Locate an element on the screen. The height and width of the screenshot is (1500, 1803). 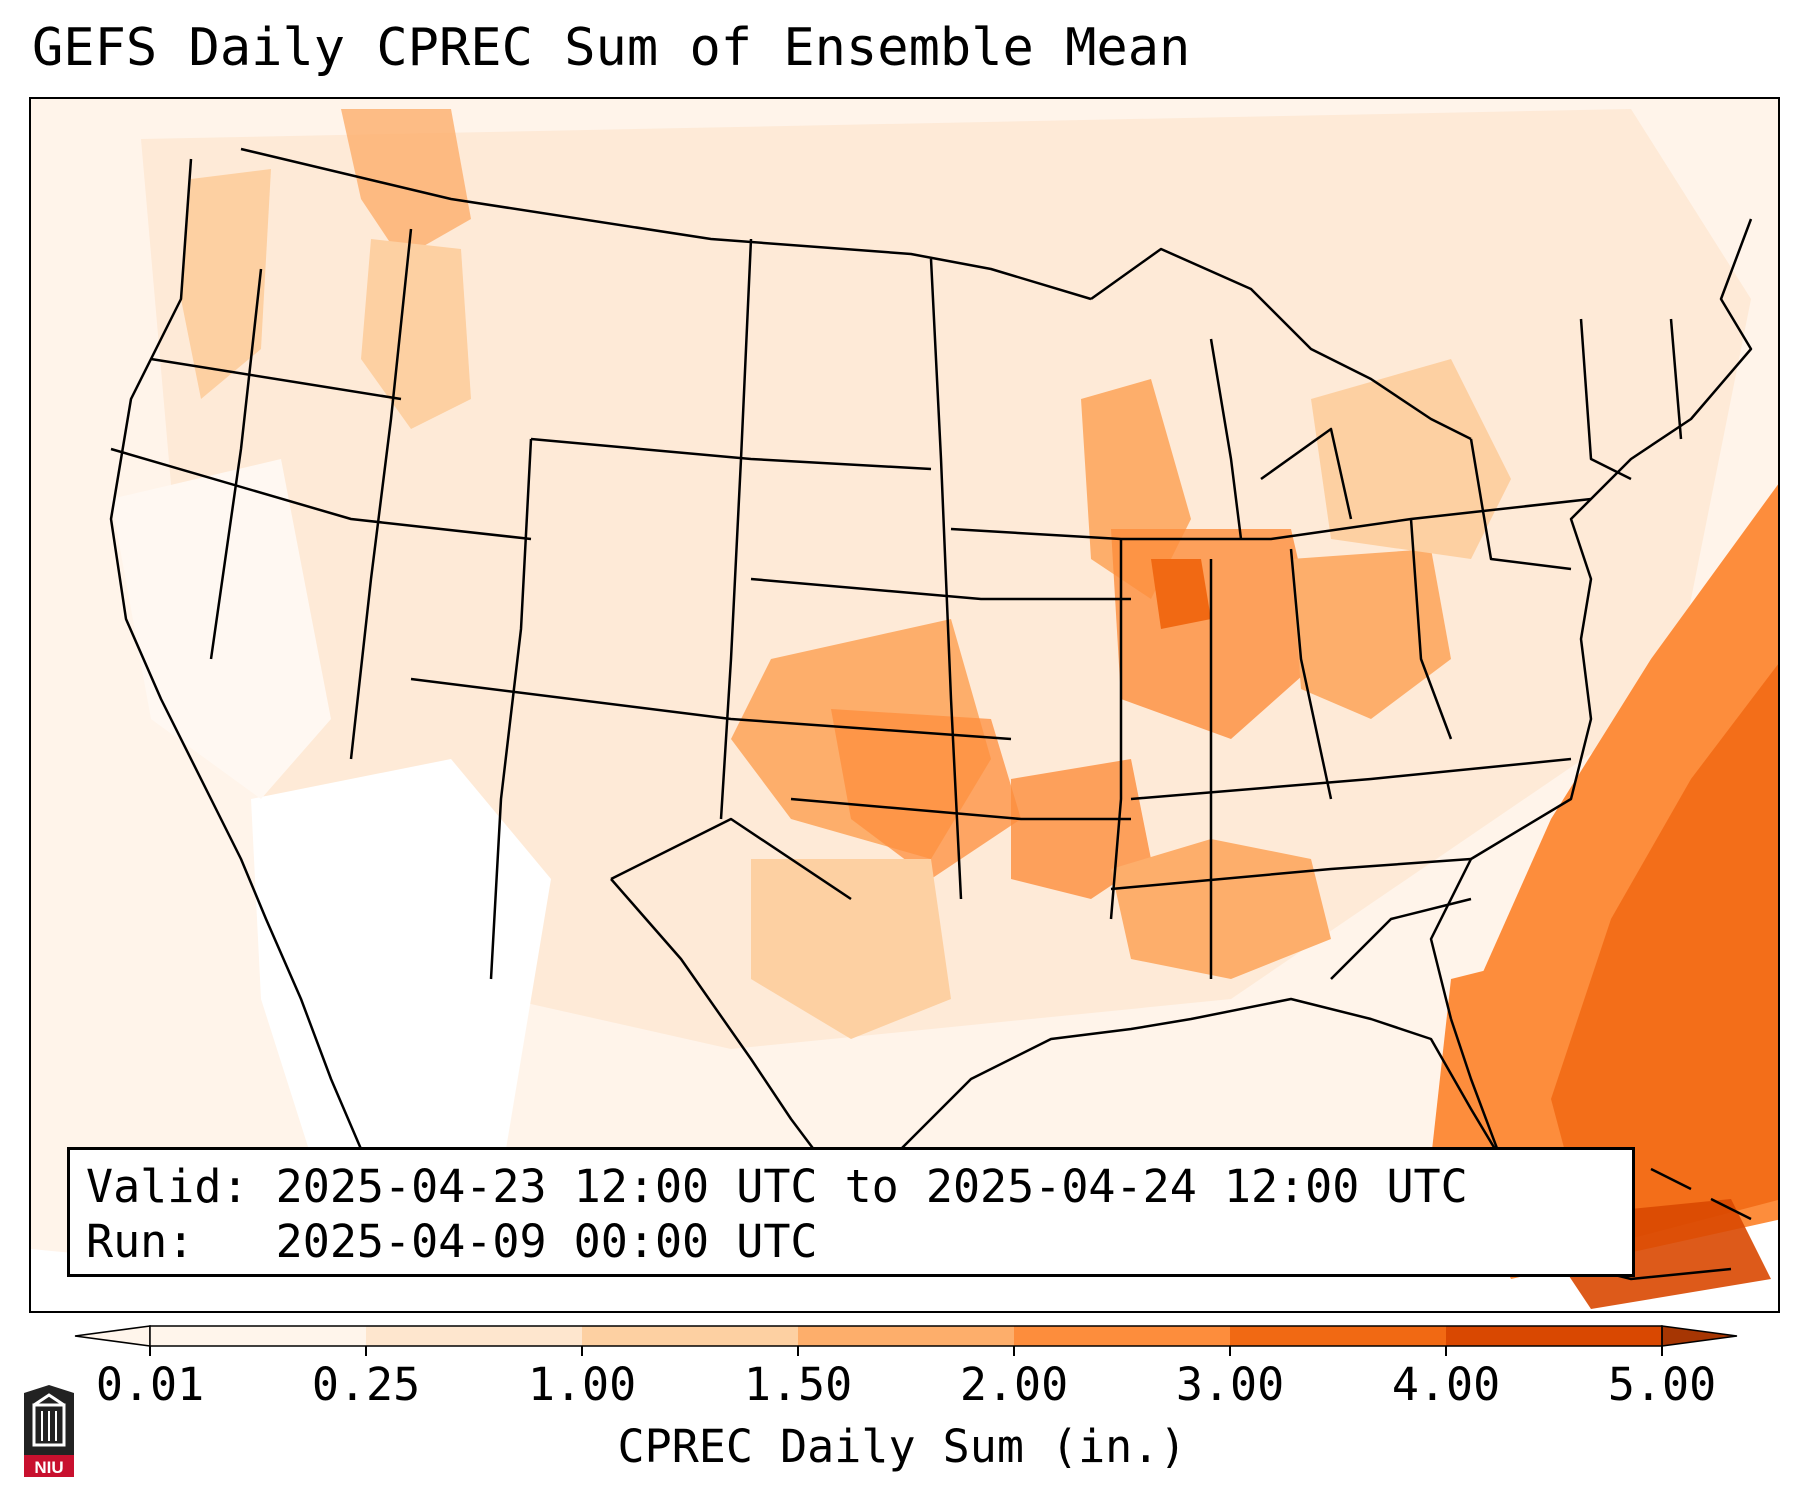
dry-southwest is located at coordinates (401, 989).